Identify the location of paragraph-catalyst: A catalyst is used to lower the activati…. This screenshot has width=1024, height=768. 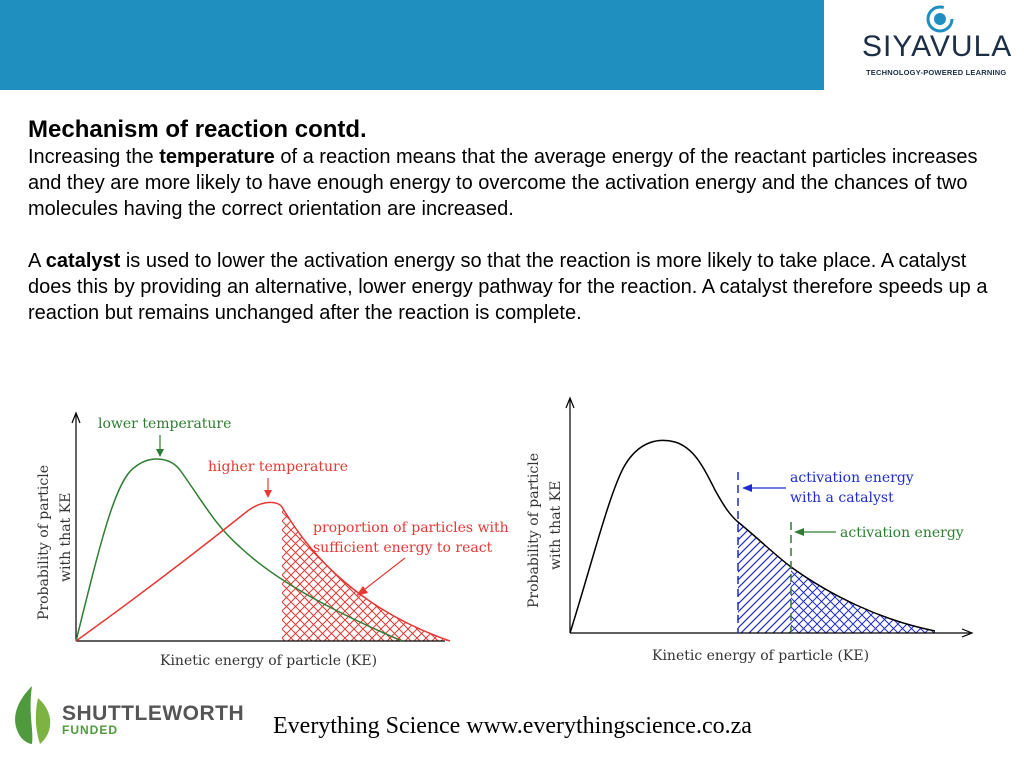
(515, 287).